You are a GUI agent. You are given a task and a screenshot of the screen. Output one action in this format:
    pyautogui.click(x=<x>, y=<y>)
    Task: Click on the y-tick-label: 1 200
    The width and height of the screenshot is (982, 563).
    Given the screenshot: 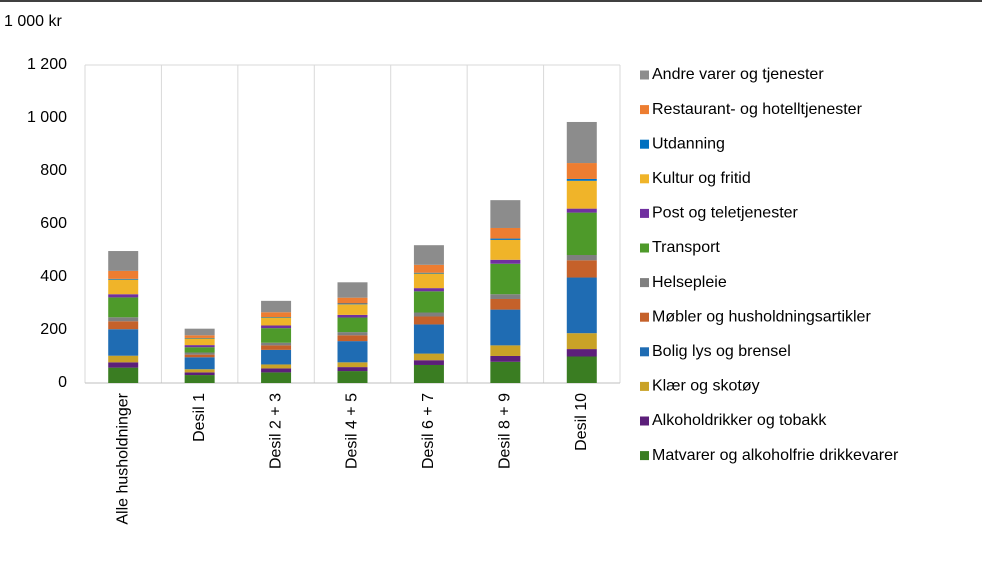 What is the action you would take?
    pyautogui.click(x=47, y=64)
    